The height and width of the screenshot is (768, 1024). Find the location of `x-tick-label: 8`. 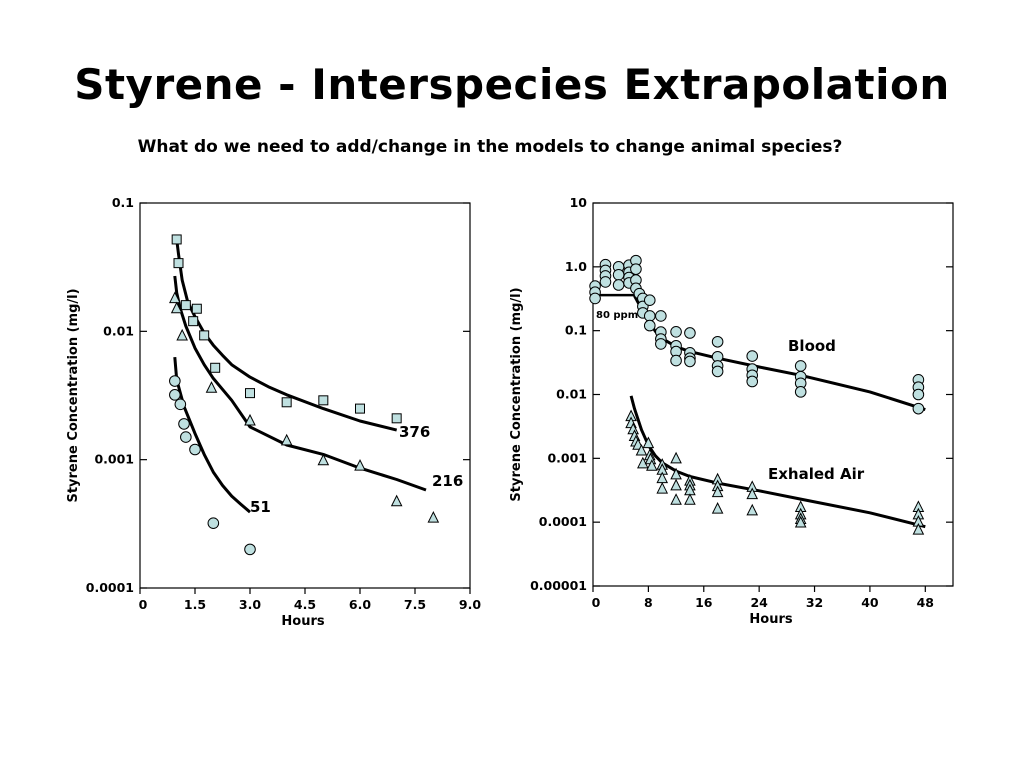

x-tick-label: 8 is located at coordinates (648, 602).